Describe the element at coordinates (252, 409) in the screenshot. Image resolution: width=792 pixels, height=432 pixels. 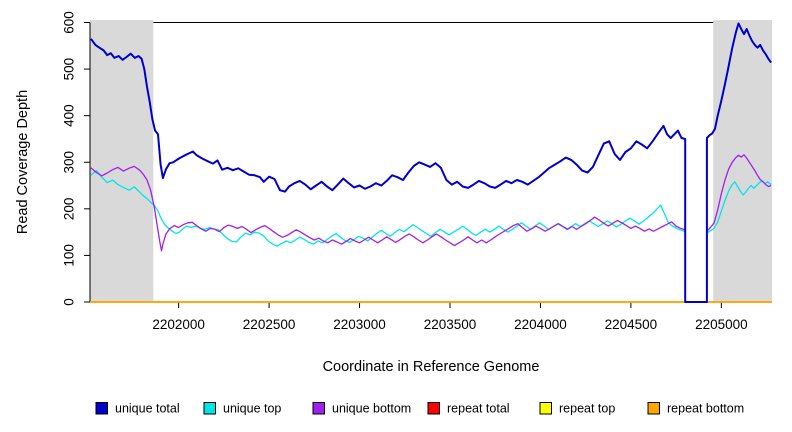
I see `legend-label-unique-top: unique top` at that location.